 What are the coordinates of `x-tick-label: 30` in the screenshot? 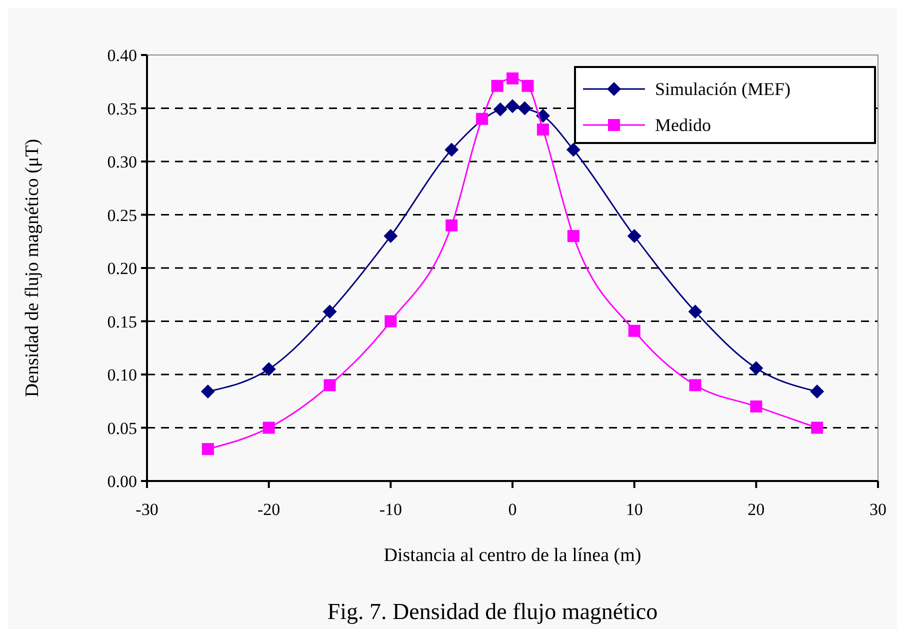 It's located at (878, 509).